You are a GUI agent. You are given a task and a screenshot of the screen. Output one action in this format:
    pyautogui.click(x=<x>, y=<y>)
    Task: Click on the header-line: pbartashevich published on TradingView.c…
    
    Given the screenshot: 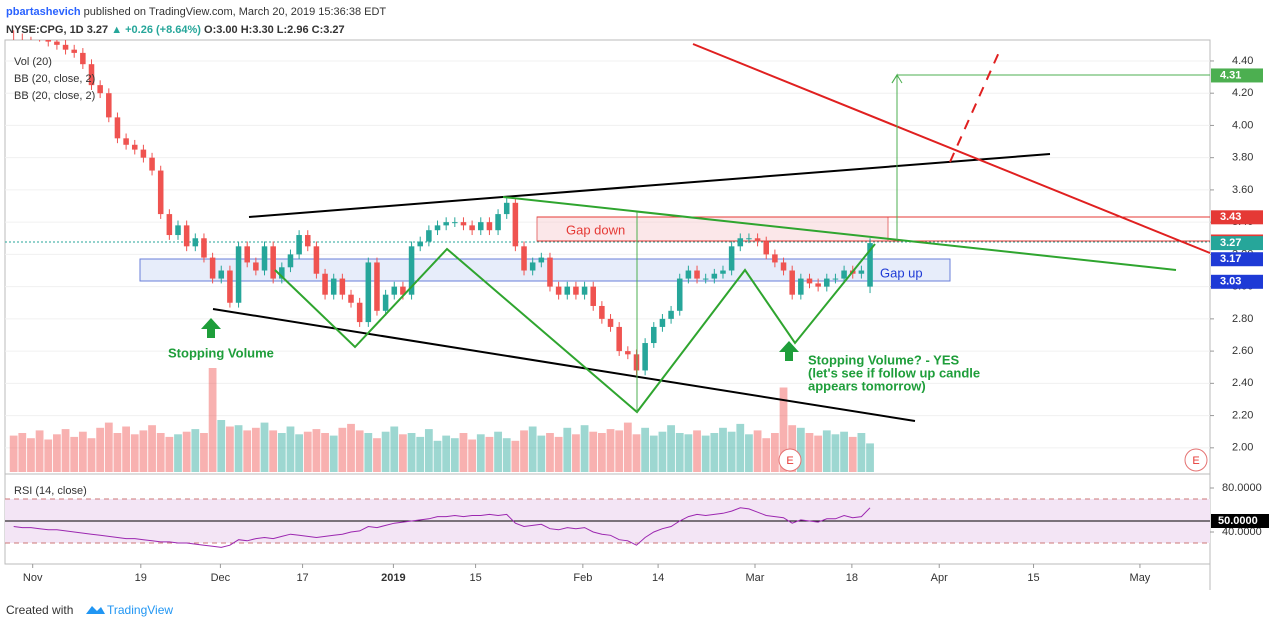 What is the action you would take?
    pyautogui.click(x=196, y=12)
    